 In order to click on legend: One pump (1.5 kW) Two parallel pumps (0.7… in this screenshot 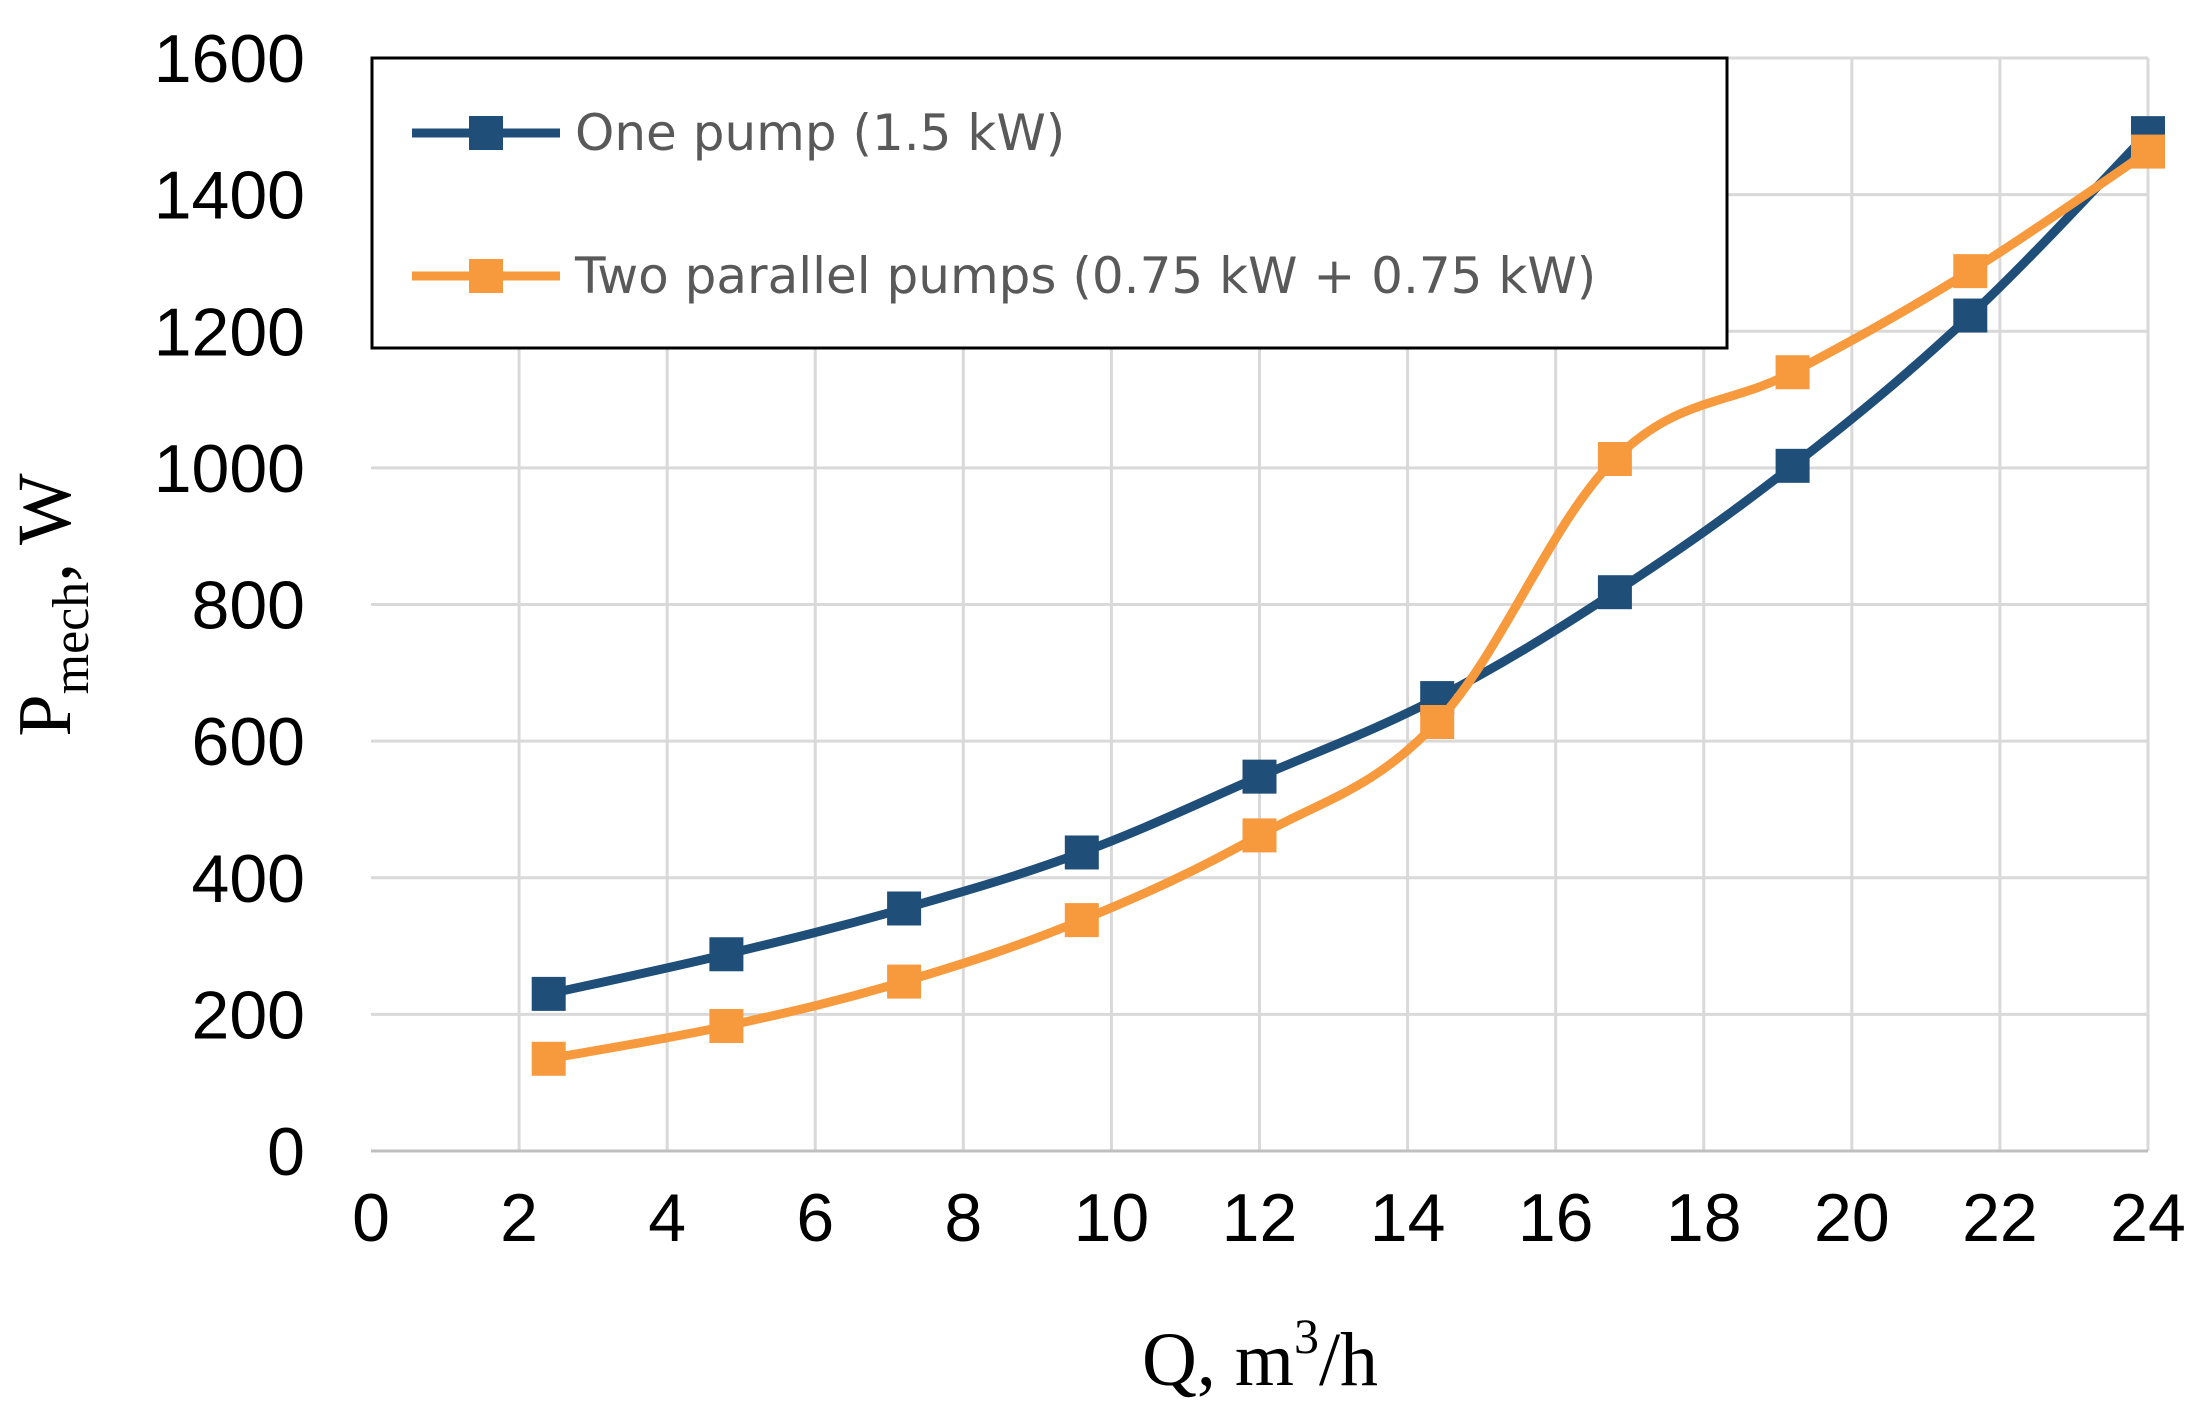, I will do `click(1049, 203)`.